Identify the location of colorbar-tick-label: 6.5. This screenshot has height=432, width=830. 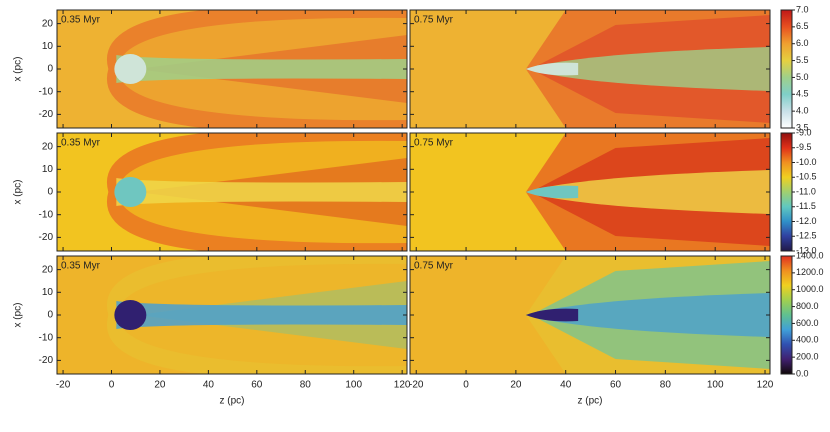
(802, 26).